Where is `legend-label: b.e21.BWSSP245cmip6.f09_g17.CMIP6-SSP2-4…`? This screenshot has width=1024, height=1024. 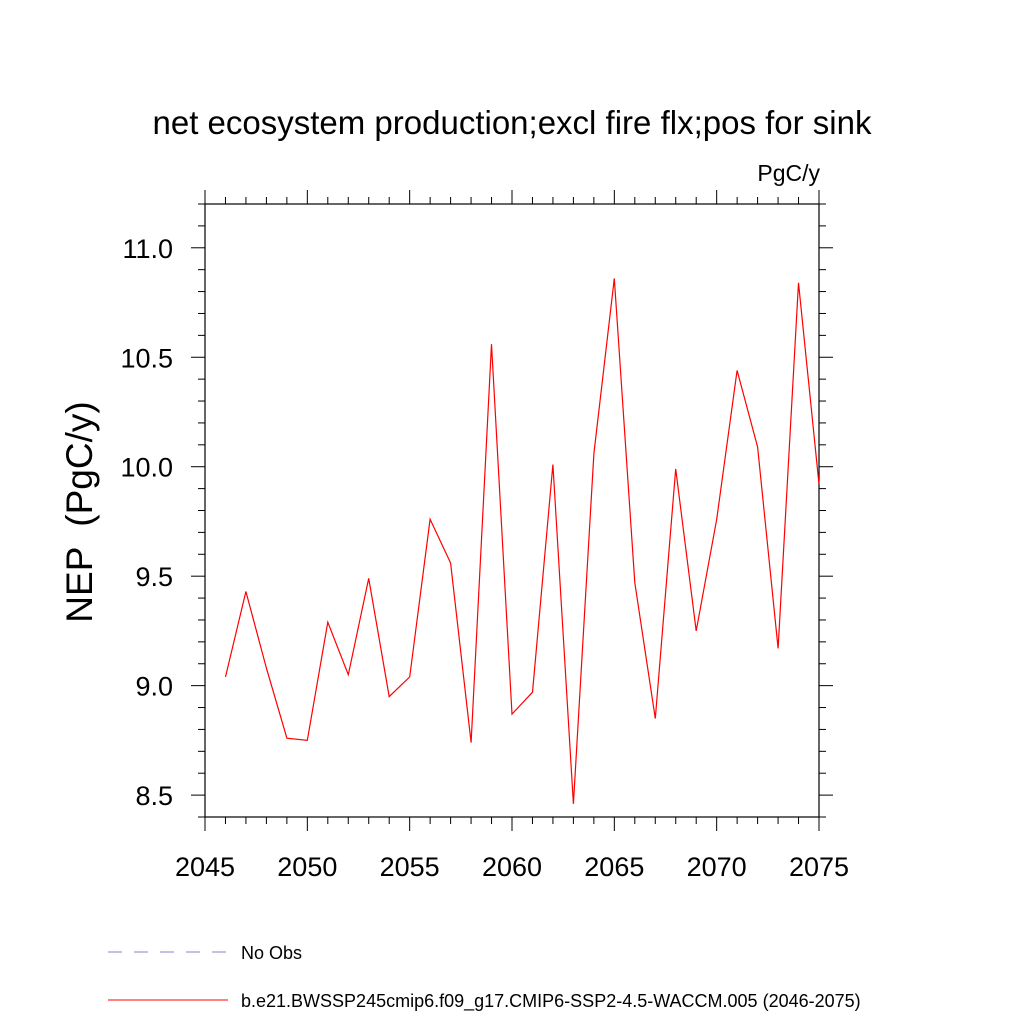
legend-label: b.e21.BWSSP245cmip6.f09_g17.CMIP6-SSP2-4… is located at coordinates (551, 1001).